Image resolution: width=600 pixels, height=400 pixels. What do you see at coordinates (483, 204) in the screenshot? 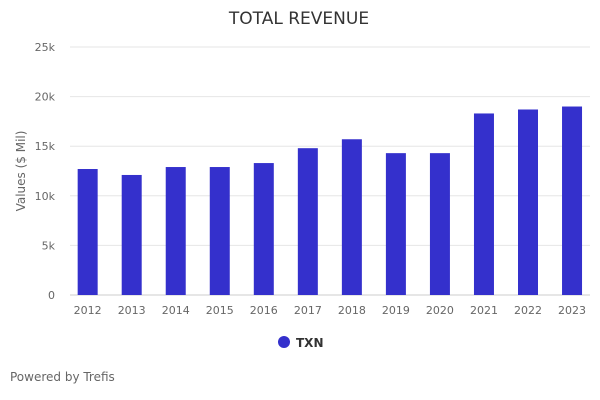
I see `bar-2021` at bounding box center [483, 204].